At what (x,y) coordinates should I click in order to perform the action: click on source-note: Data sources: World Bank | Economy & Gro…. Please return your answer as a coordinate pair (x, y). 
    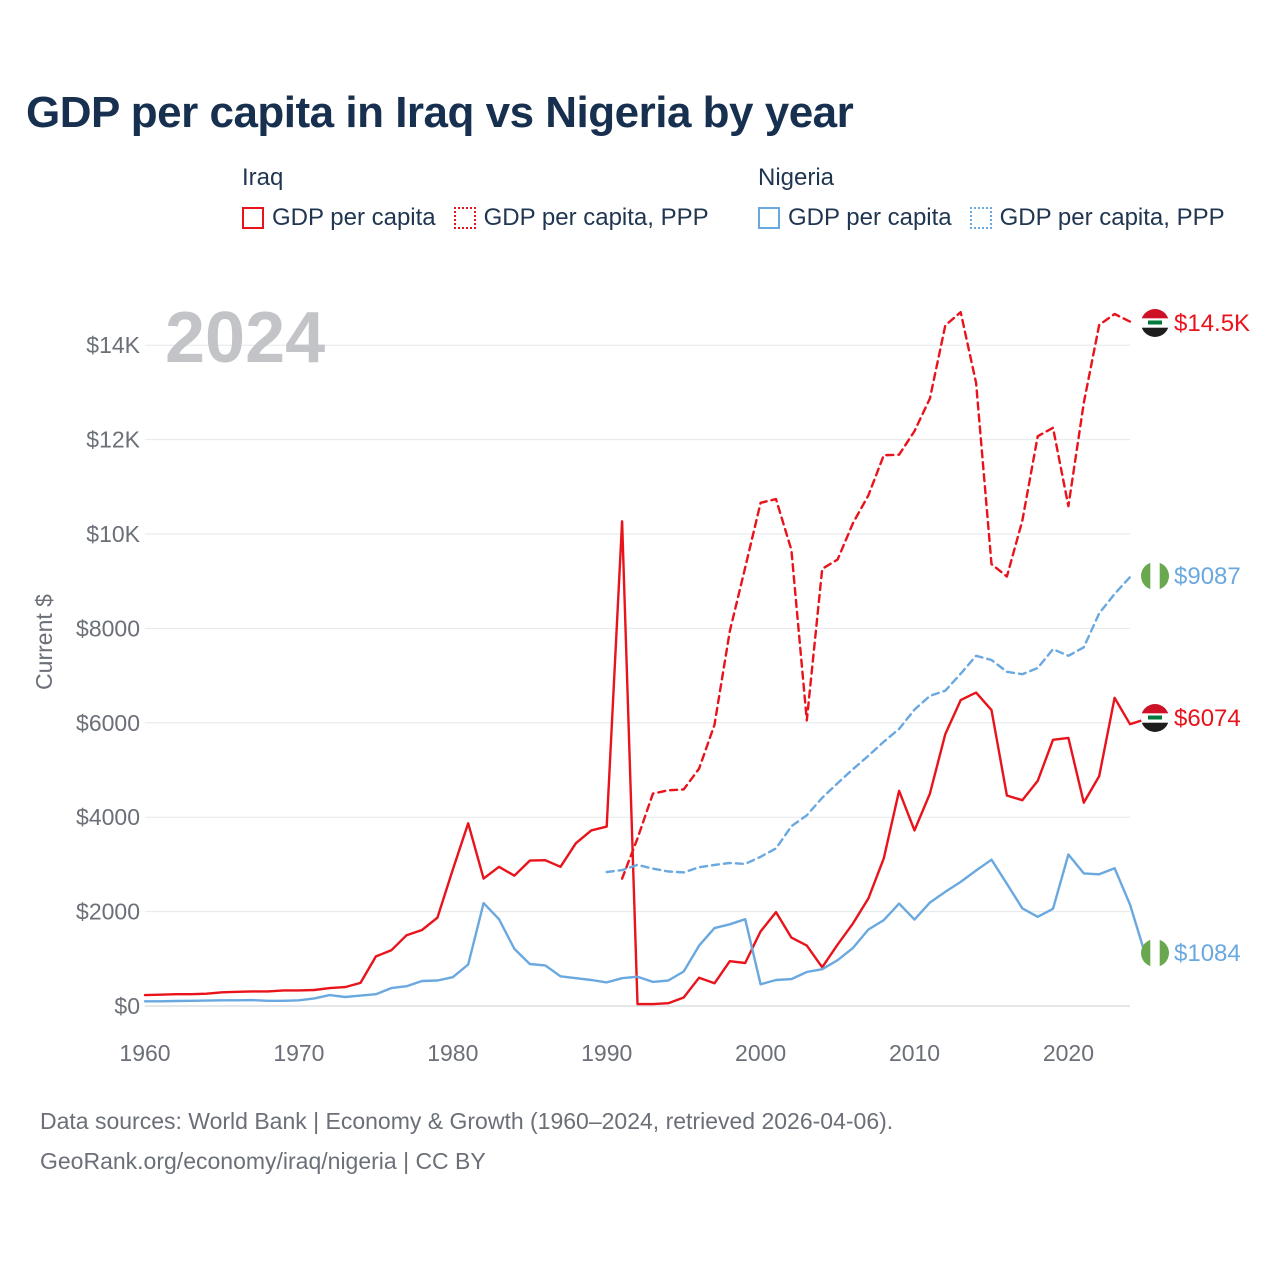
    Looking at the image, I should click on (467, 1121).